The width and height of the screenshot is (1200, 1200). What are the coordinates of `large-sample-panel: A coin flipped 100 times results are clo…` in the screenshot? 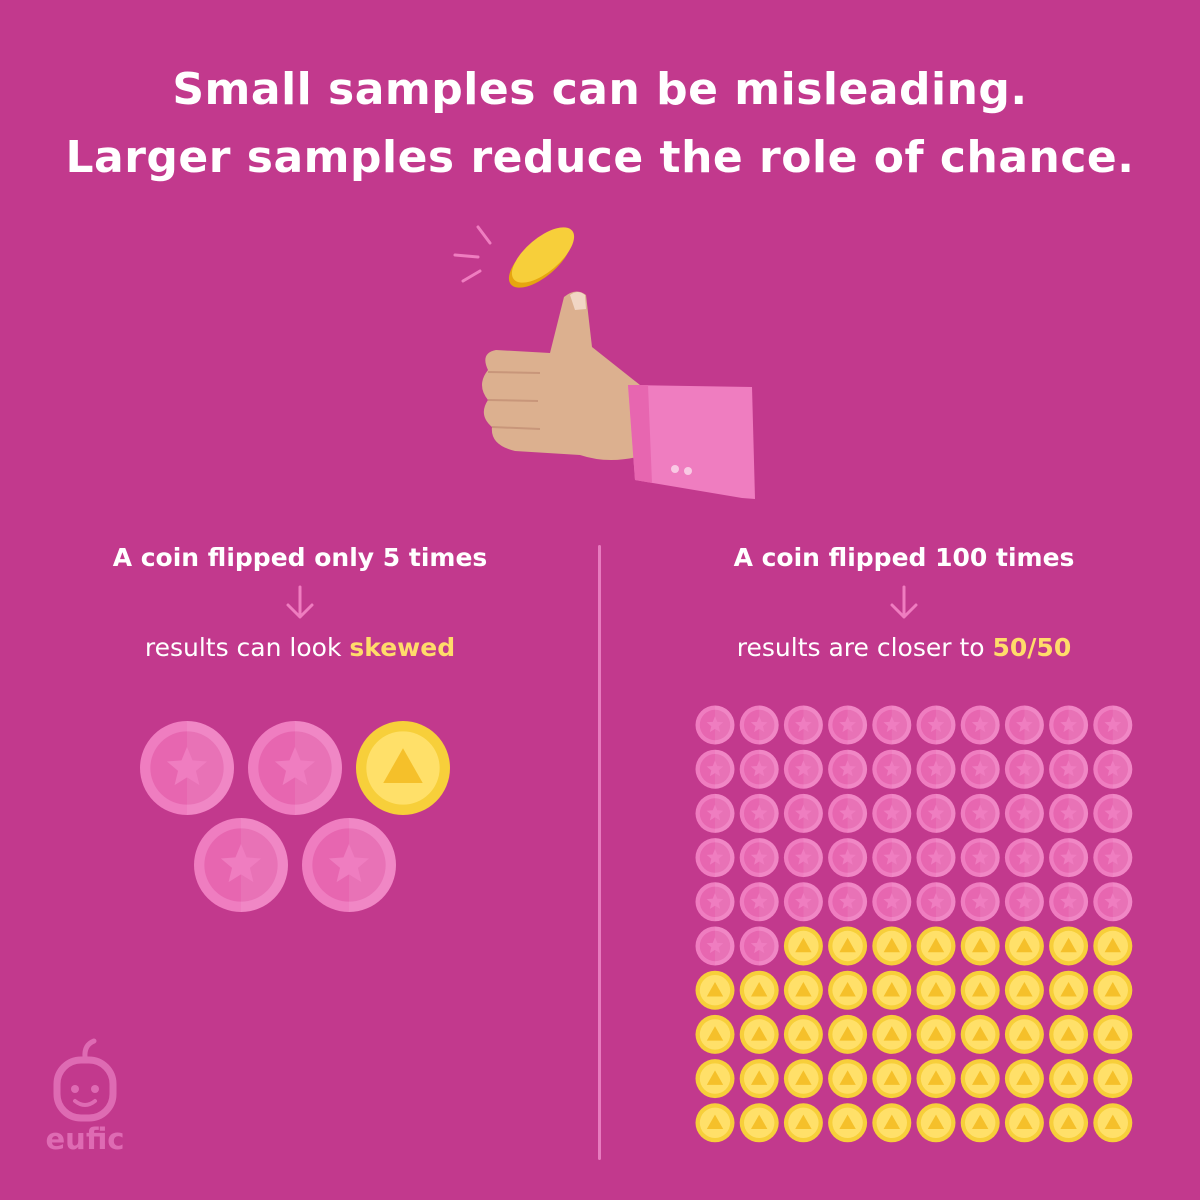 It's located at (904, 603).